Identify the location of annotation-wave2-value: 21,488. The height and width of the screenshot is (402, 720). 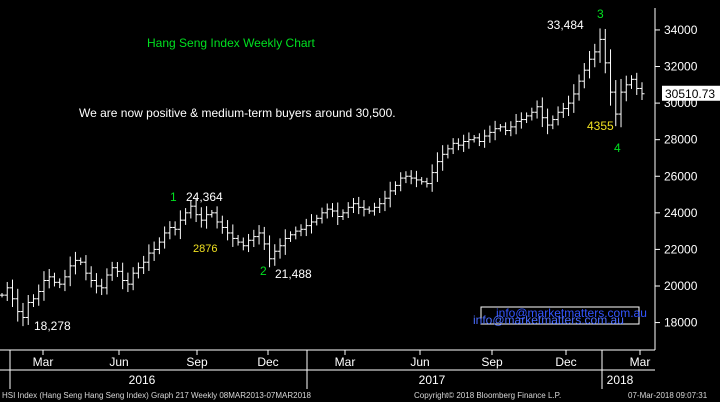
(293, 274).